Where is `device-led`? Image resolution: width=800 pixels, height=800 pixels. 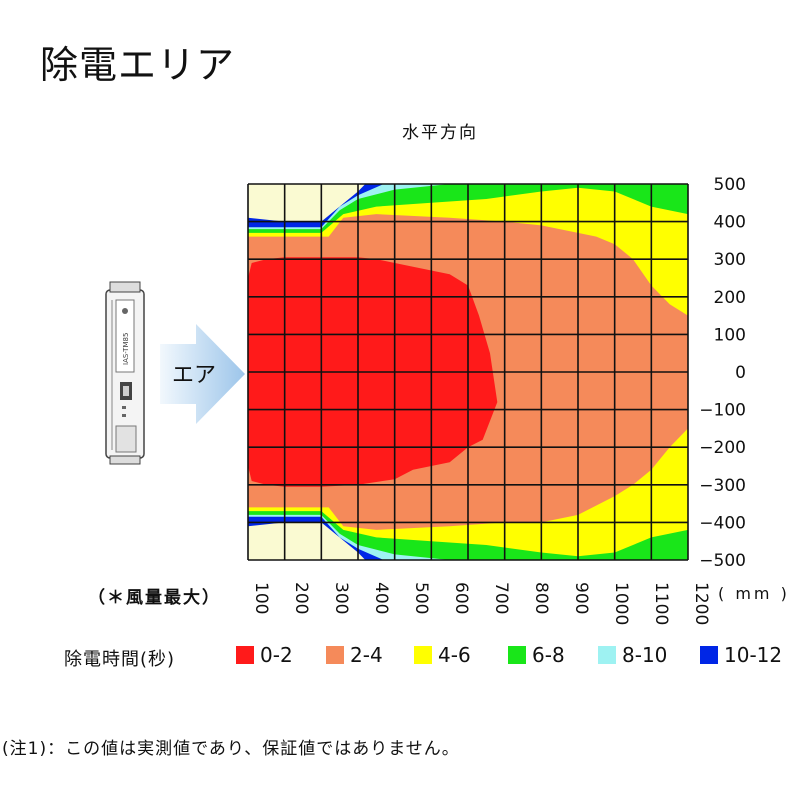
device-led is located at coordinates (125, 311).